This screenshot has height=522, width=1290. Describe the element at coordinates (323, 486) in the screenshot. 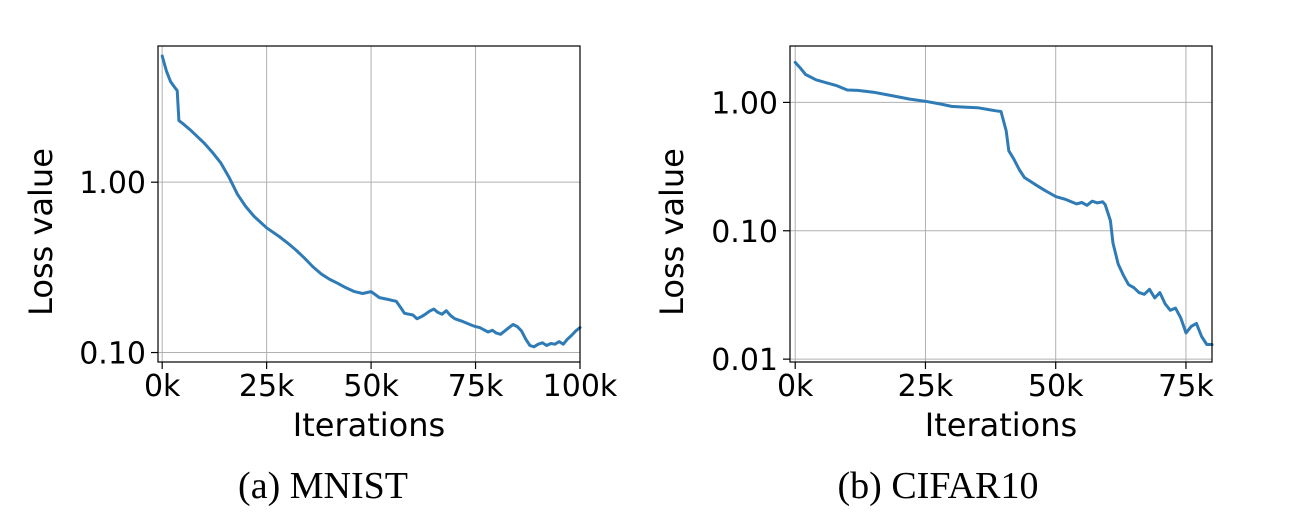

I see `figure-caption: (a) MNIST` at that location.